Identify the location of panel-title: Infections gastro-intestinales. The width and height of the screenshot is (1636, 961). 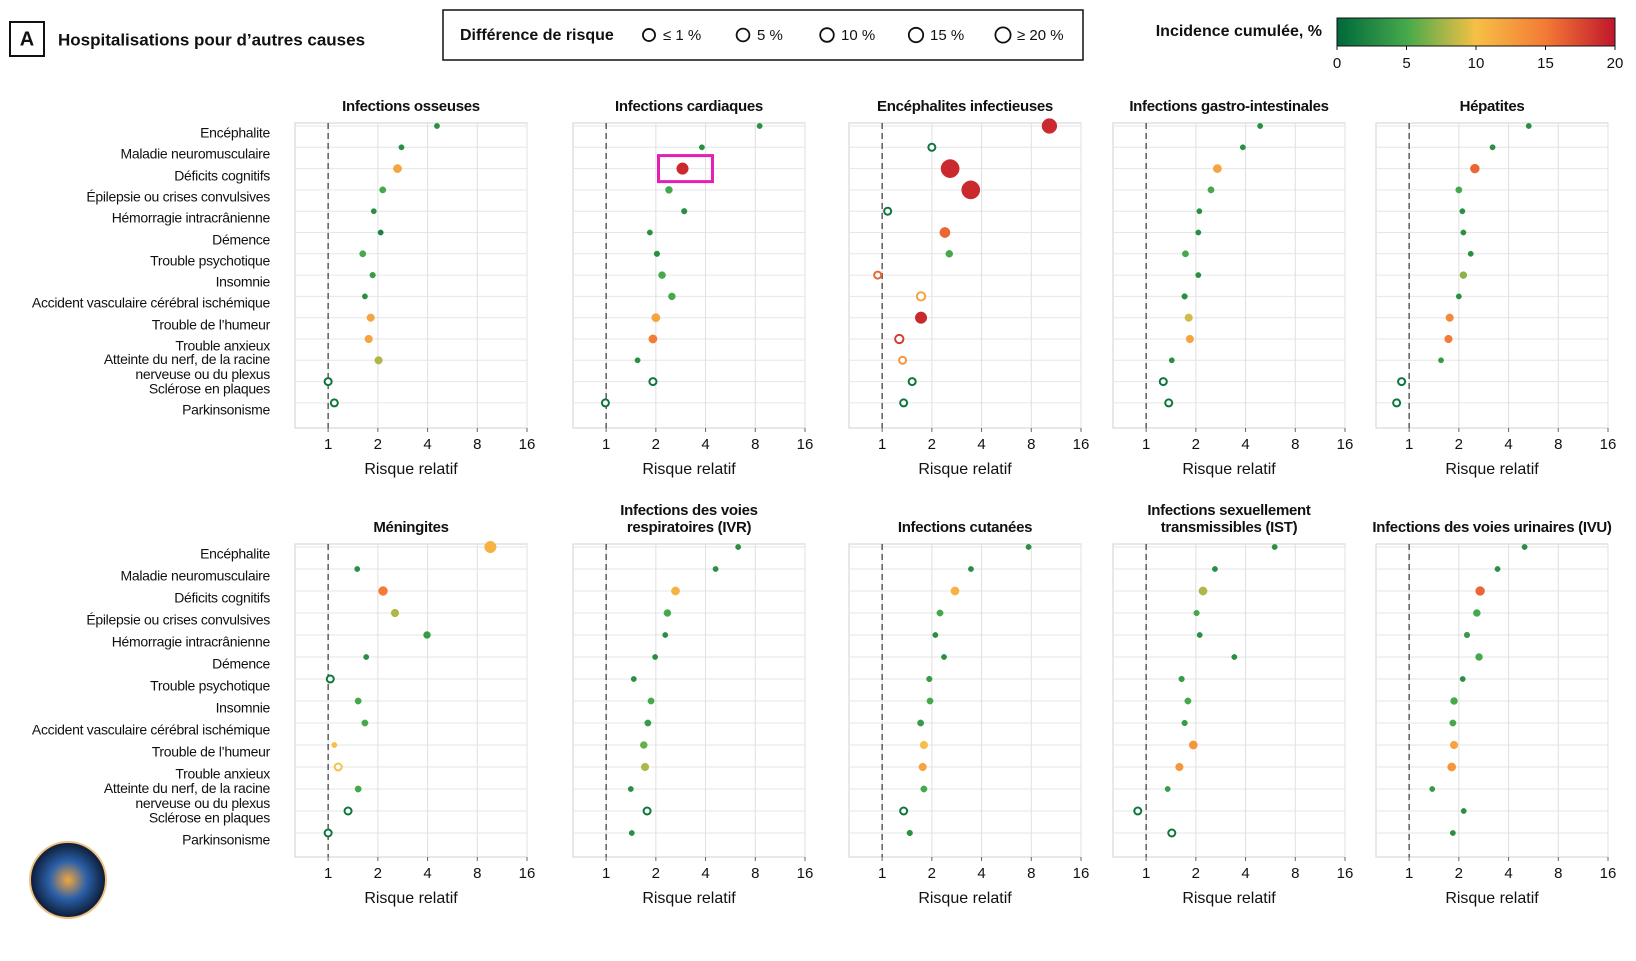
(1229, 106).